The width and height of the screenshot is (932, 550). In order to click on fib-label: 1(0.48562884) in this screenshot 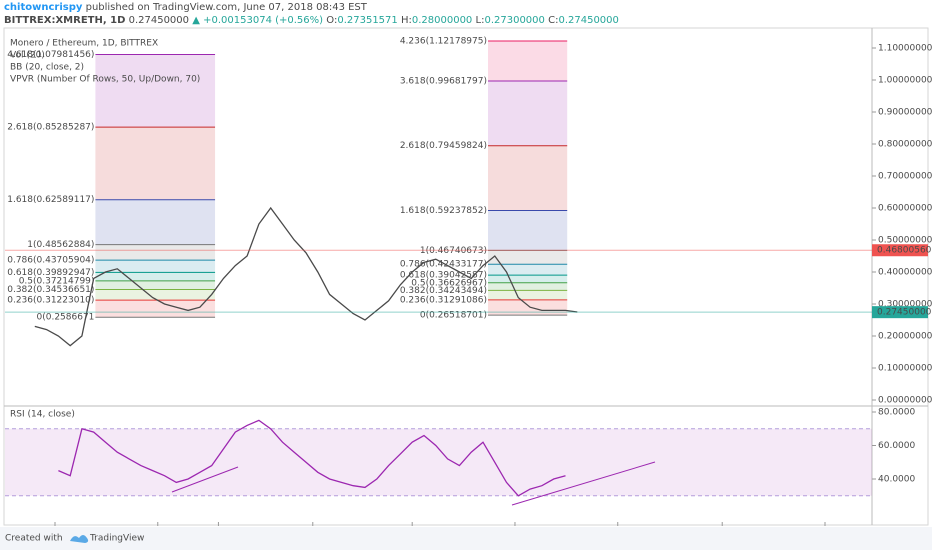, I will do `click(60, 245)`.